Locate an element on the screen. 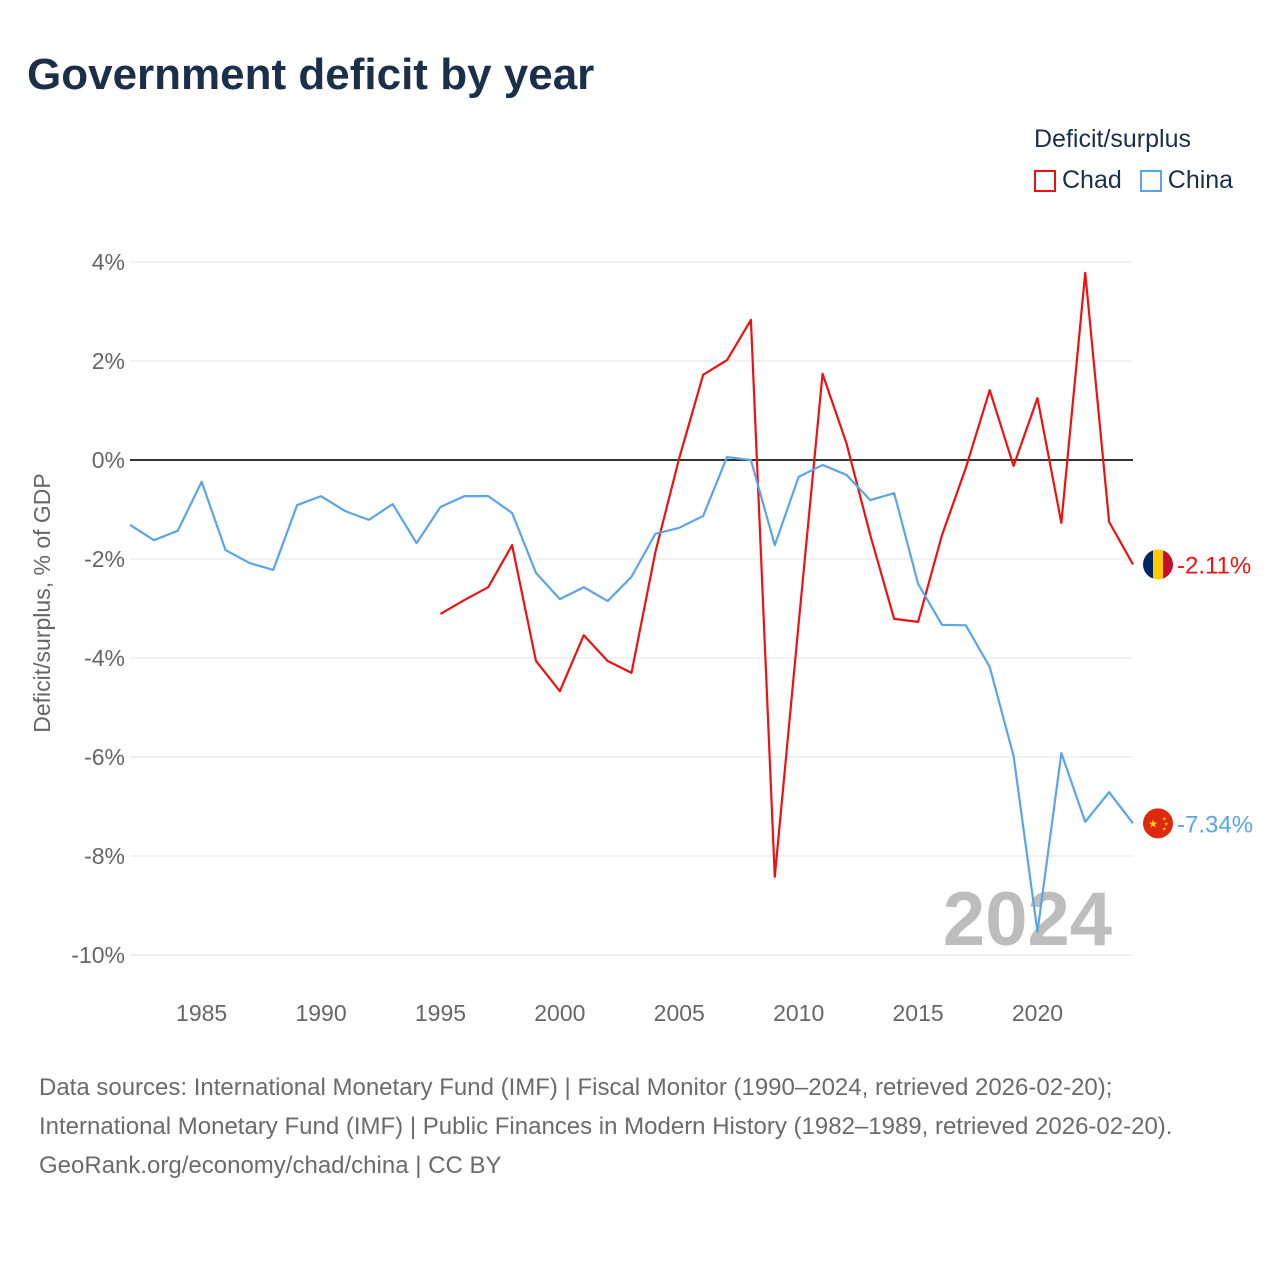 The width and height of the screenshot is (1280, 1280). page-title: Government deficit by year is located at coordinates (311, 74).